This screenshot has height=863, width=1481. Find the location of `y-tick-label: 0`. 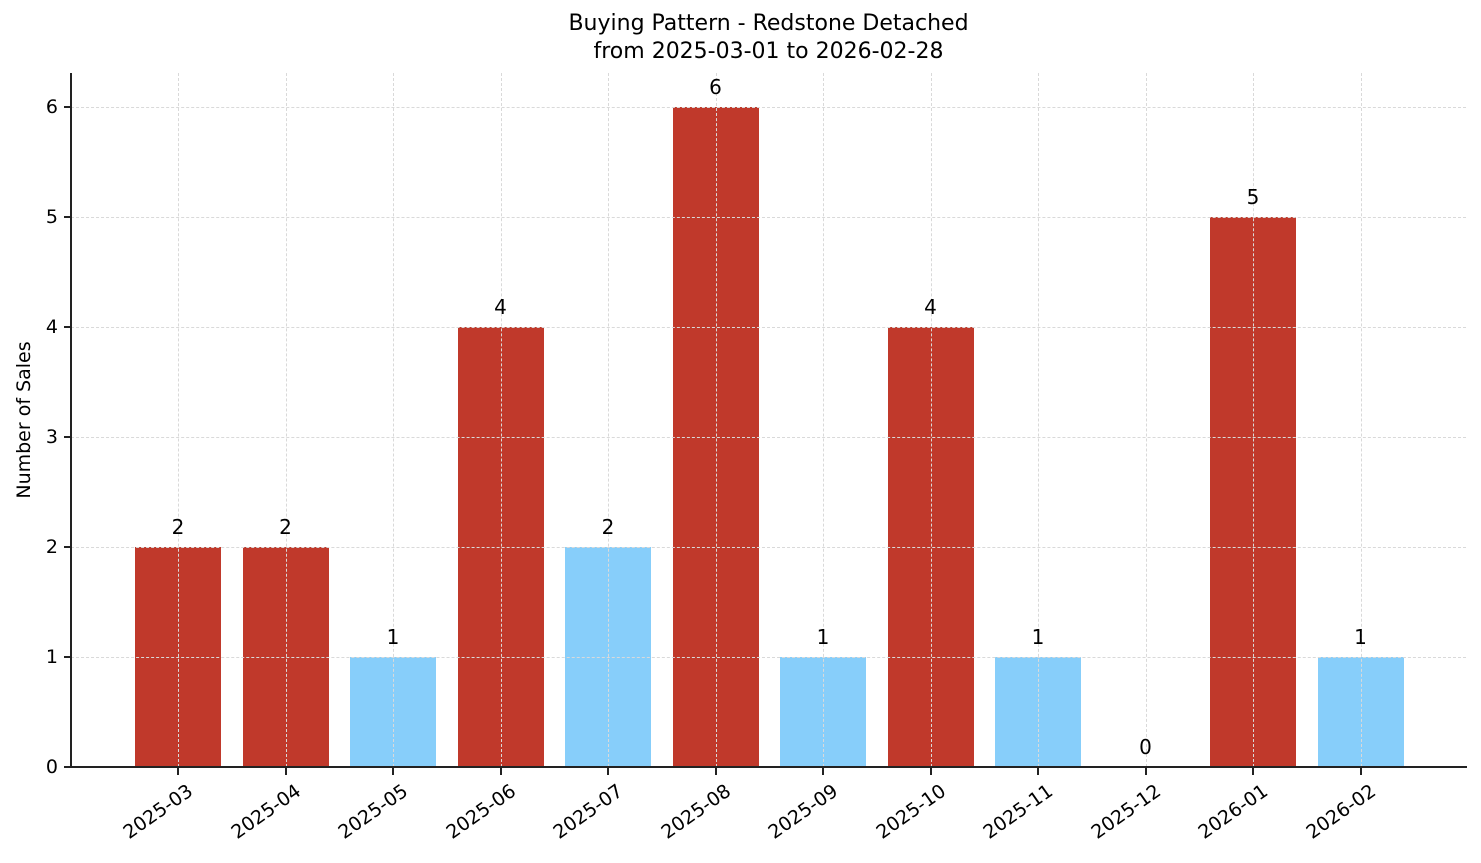

y-tick-label: 0 is located at coordinates (51, 767).